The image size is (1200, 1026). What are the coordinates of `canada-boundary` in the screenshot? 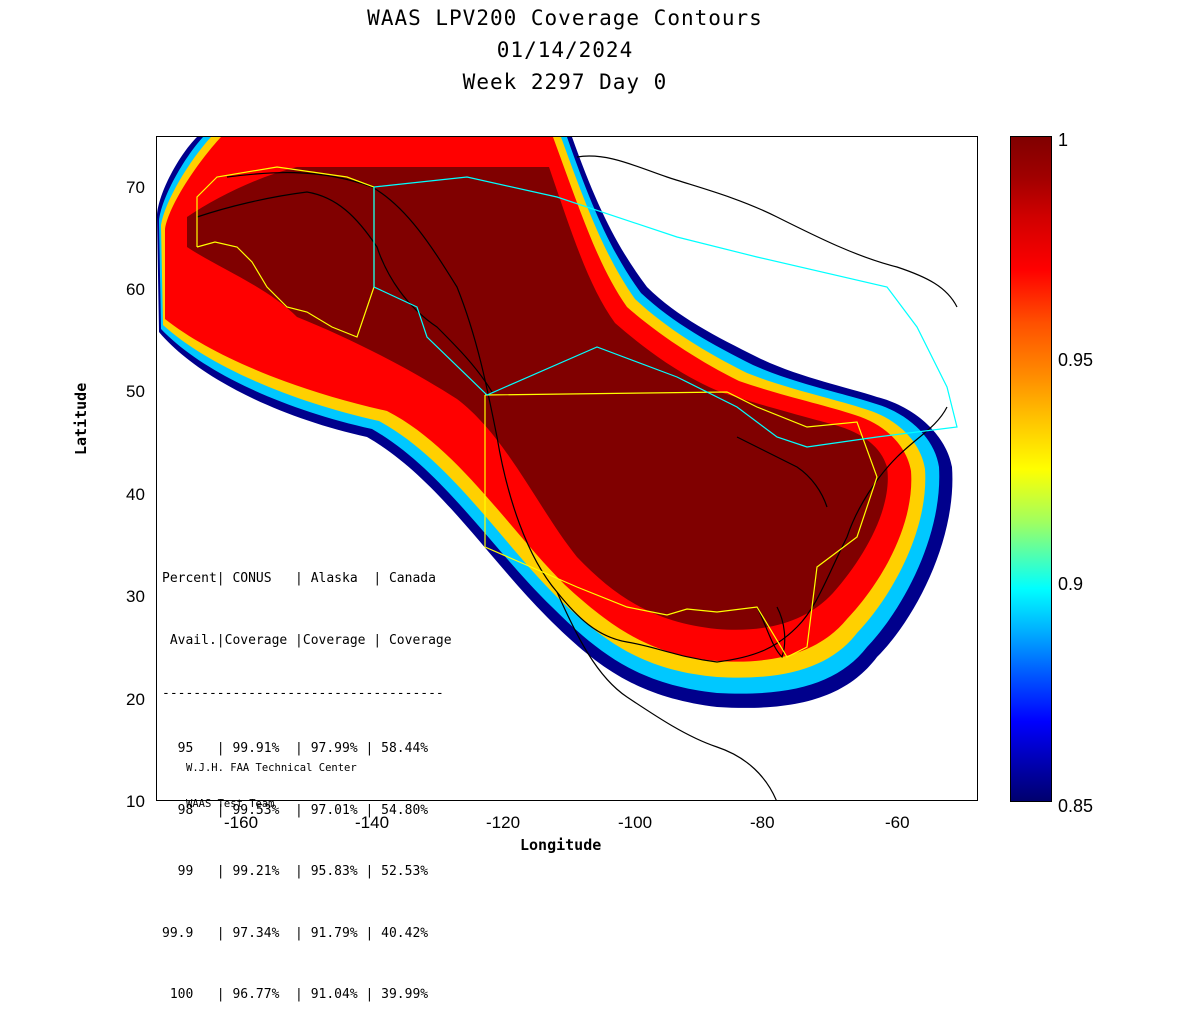 It's located at (665, 312).